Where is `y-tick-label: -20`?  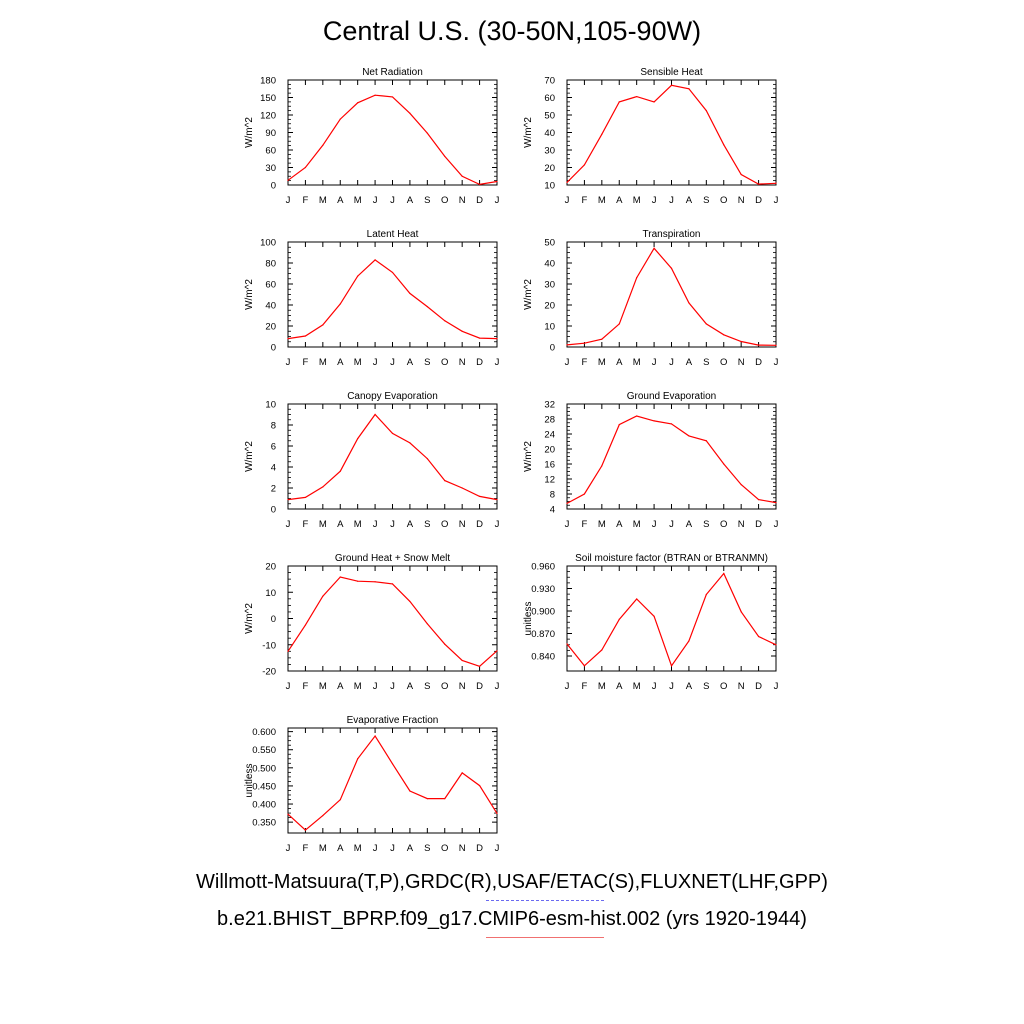
y-tick-label: -20 is located at coordinates (269, 672).